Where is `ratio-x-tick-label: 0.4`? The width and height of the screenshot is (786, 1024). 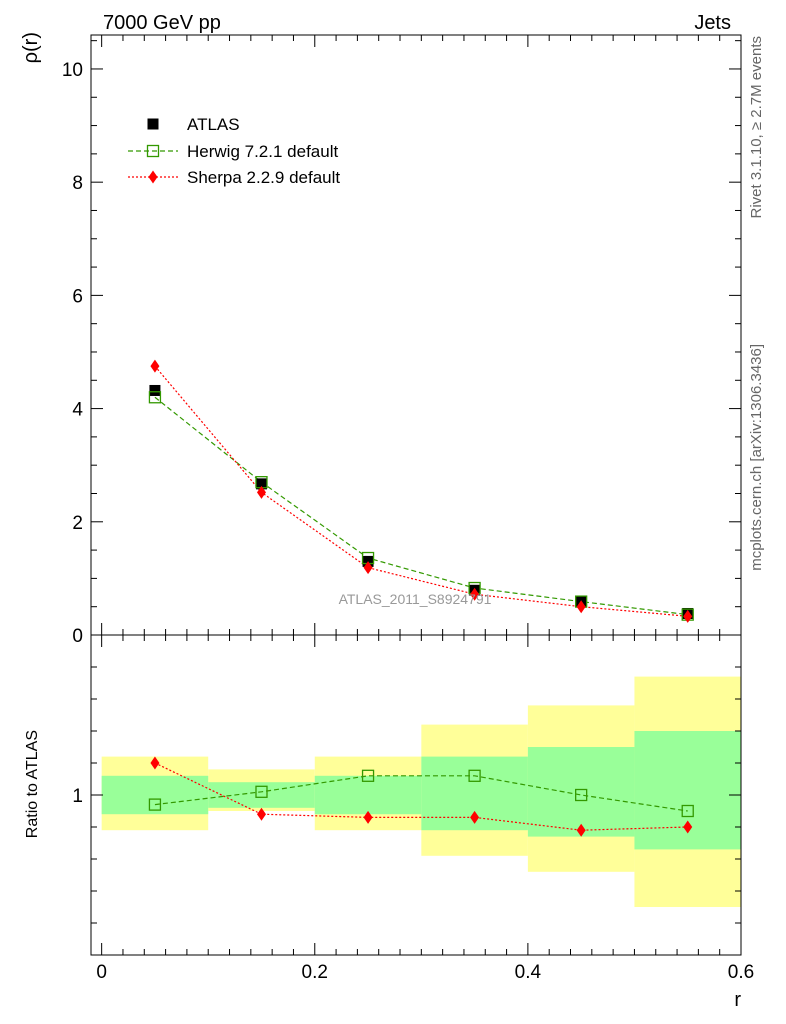
ratio-x-tick-label: 0.4 is located at coordinates (528, 972).